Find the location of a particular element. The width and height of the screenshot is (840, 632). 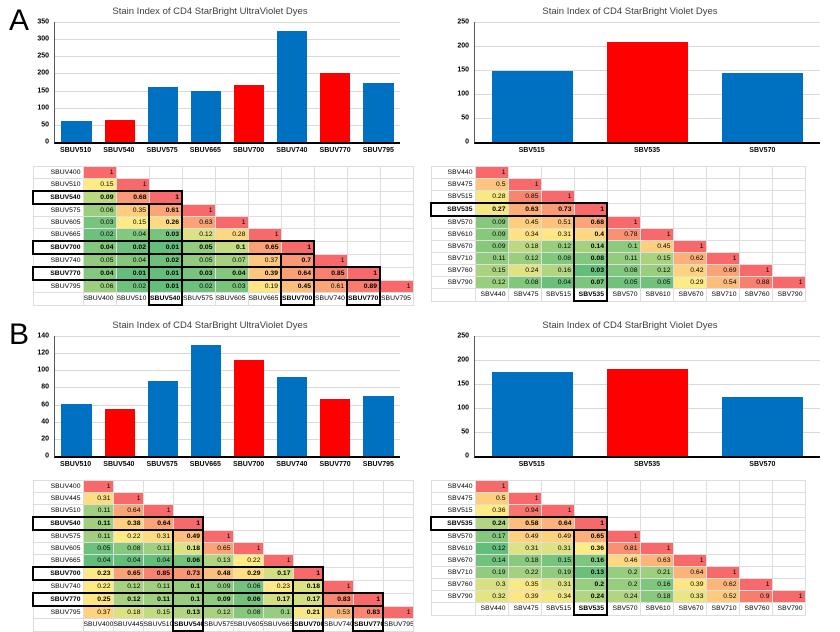

matrix-row-label-SBUV575: SBUV575 is located at coordinates (58, 210).